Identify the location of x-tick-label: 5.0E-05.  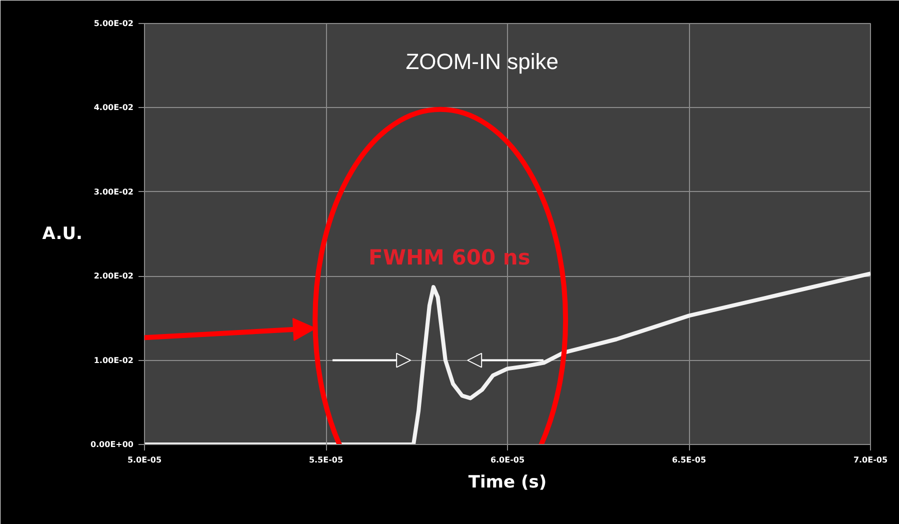
(144, 460).